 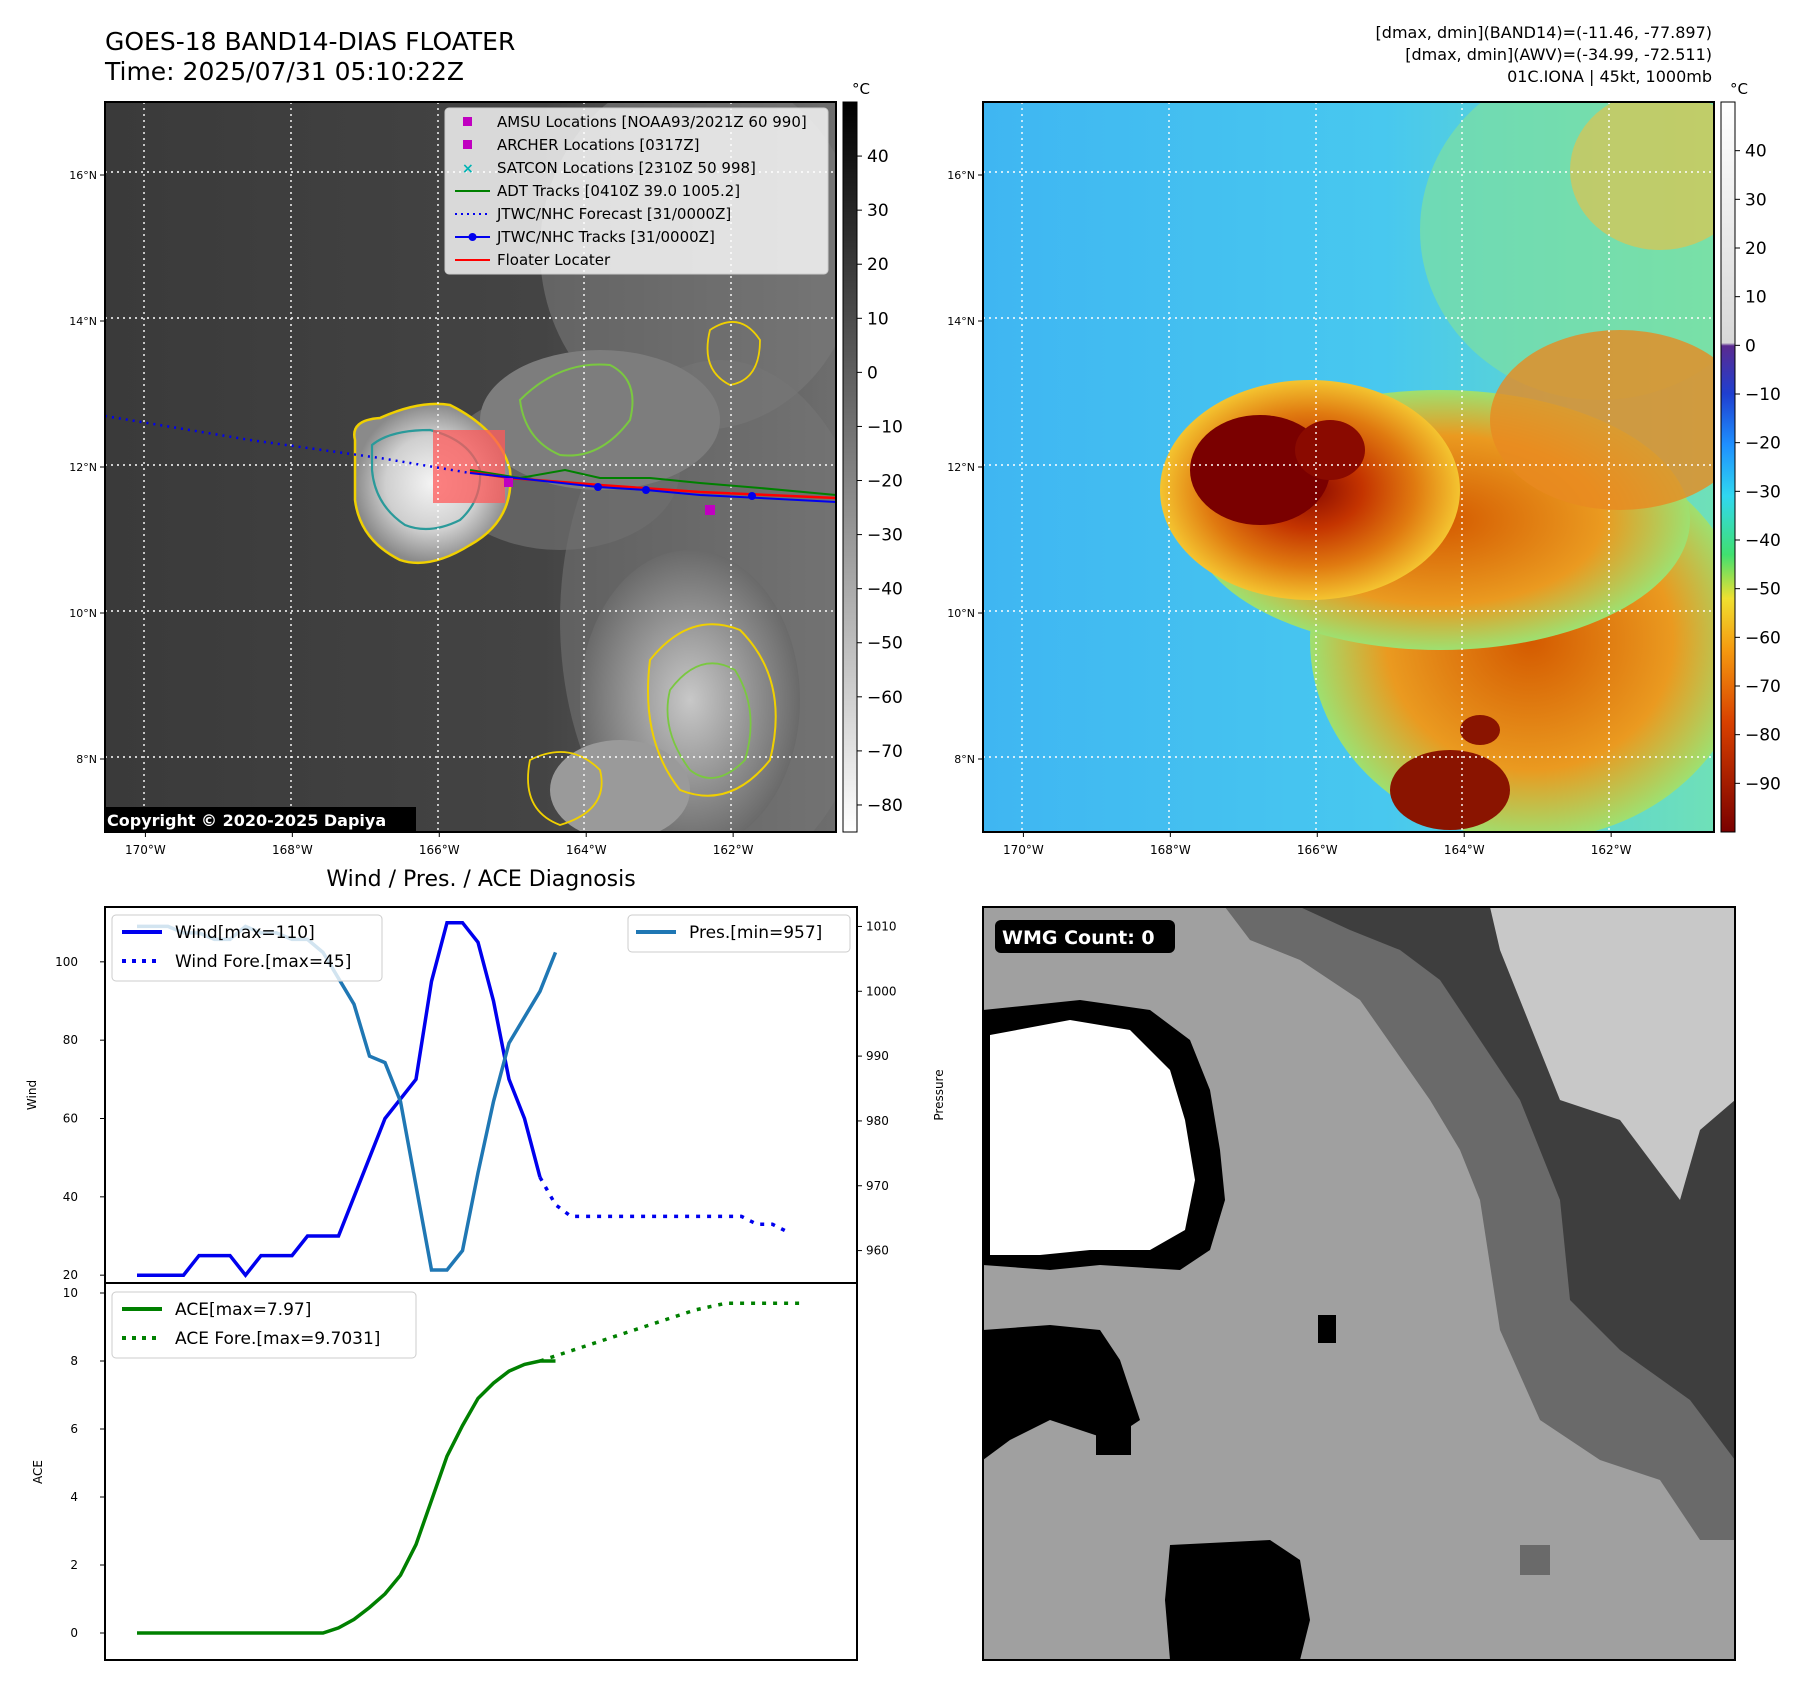 What do you see at coordinates (70, 1293) in the screenshot?
I see `ace-tick-label: 10` at bounding box center [70, 1293].